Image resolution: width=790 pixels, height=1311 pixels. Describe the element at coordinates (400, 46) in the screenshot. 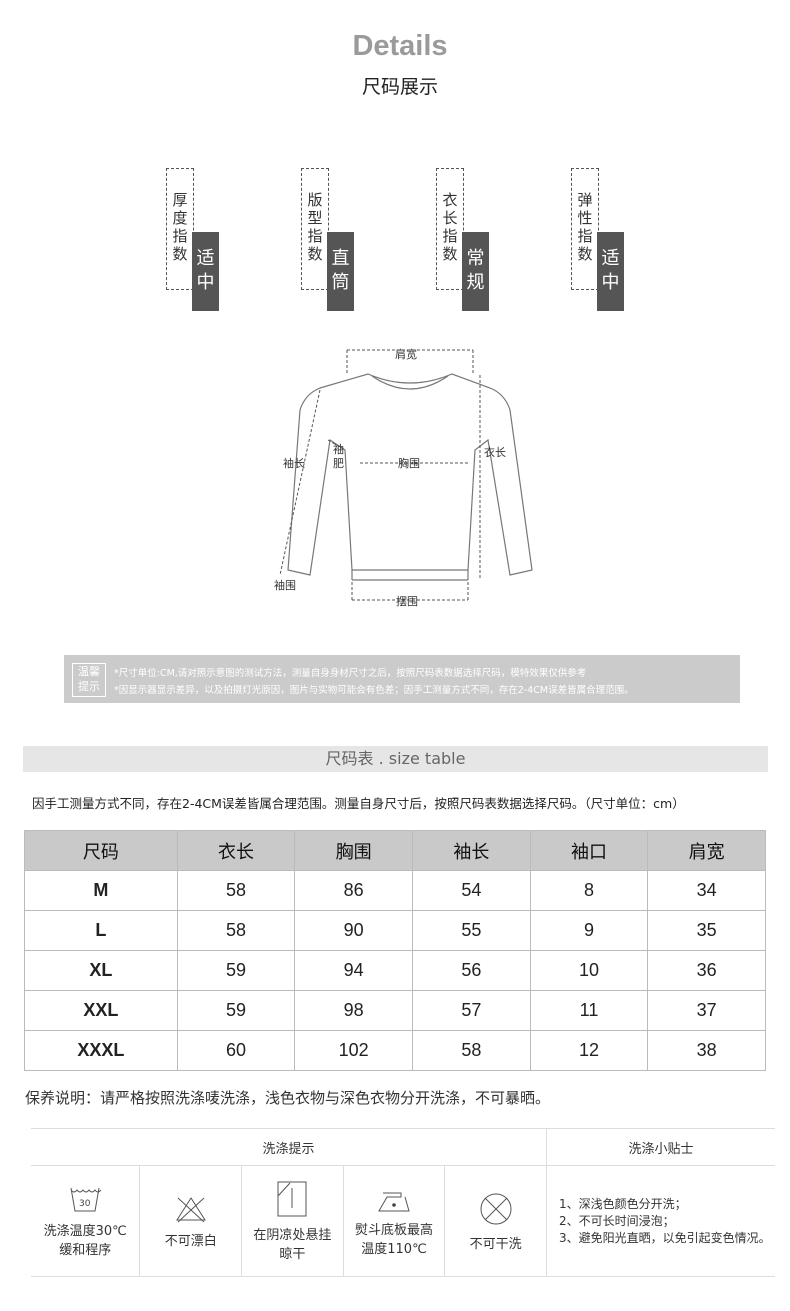

I see `page-title: Details` at that location.